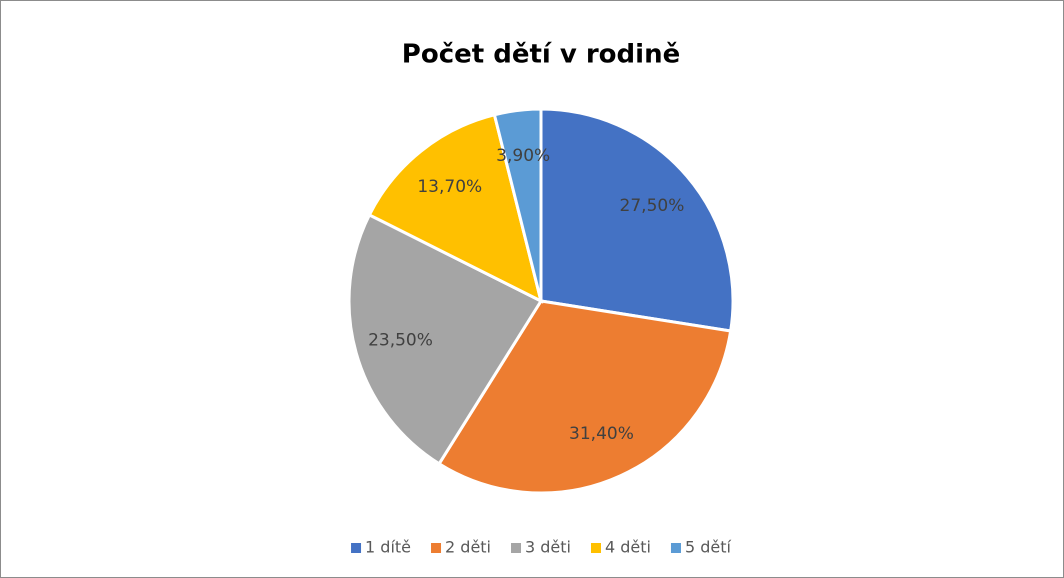  What do you see at coordinates (523, 156) in the screenshot?
I see `data-label: 3,90%` at bounding box center [523, 156].